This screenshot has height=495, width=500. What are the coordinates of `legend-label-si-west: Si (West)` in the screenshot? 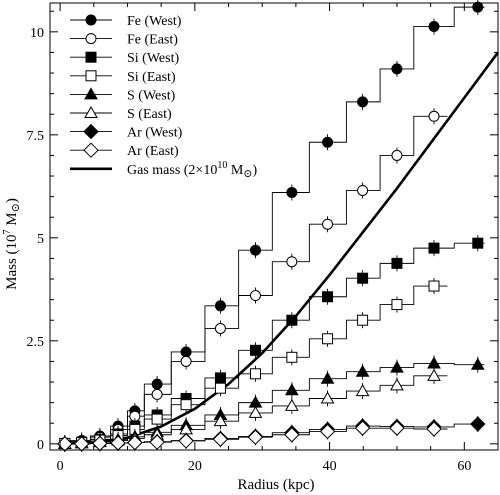 It's located at (153, 58).